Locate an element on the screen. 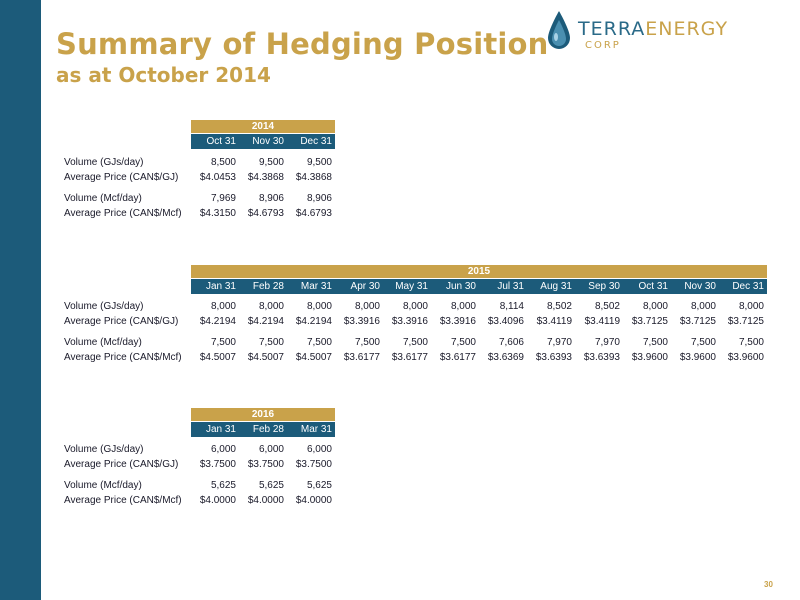 The image size is (800, 600). table-cell: 7,969 is located at coordinates (223, 198).